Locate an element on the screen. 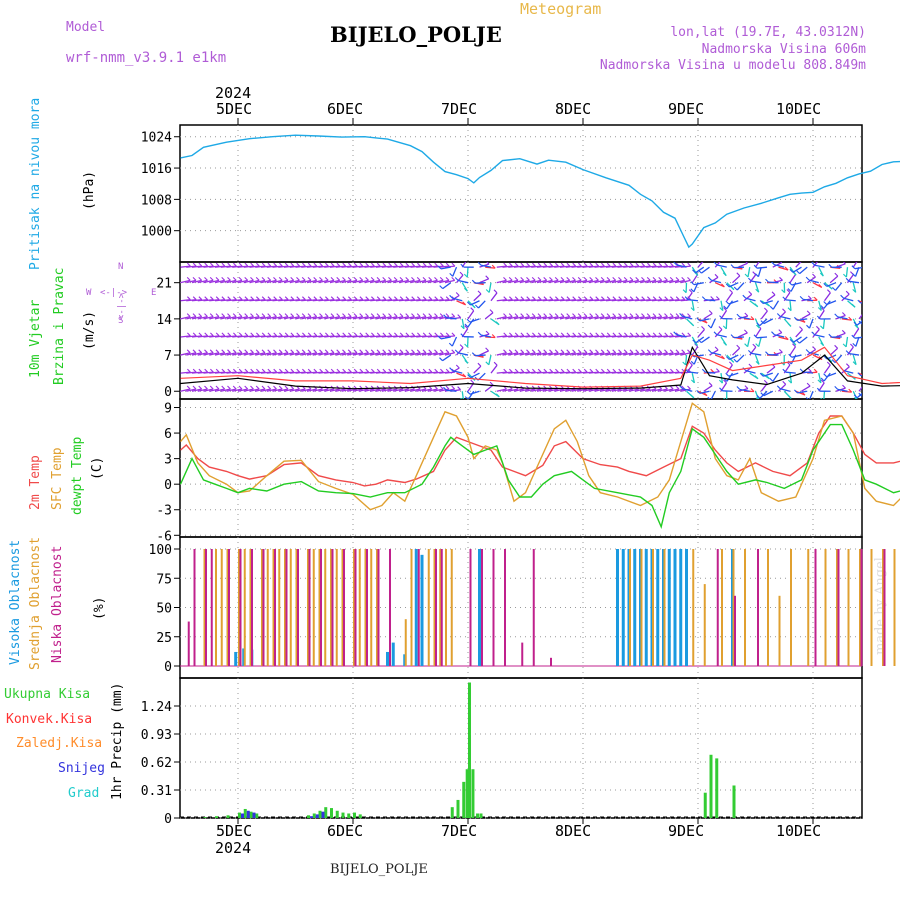 This screenshot has width=900, height=900. y-tick-label: 6 is located at coordinates (168, 434).